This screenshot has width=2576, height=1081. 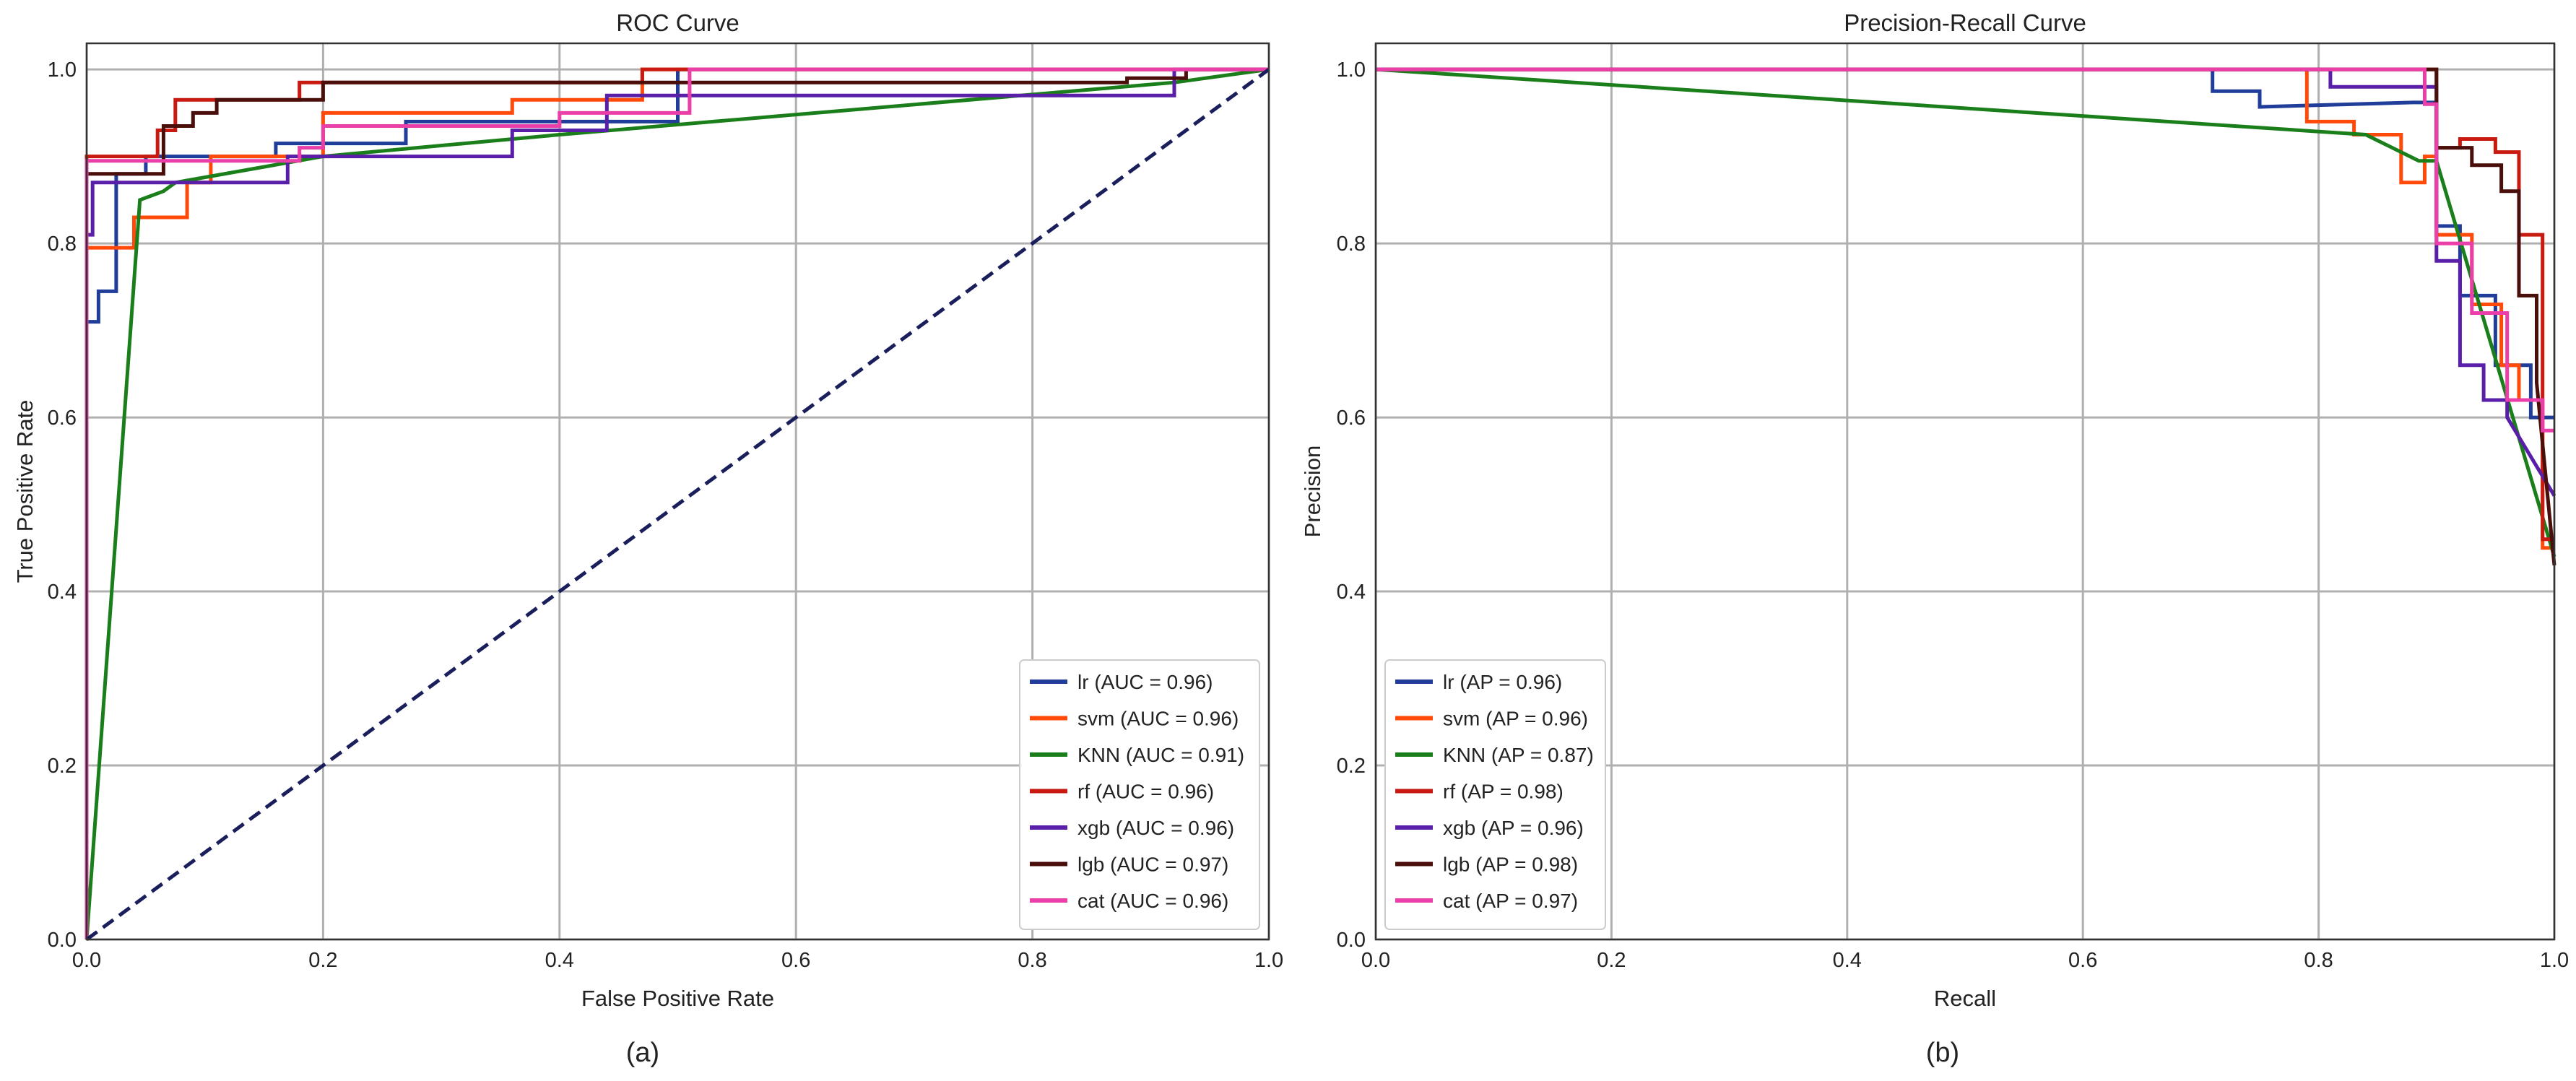 I want to click on pr-legend-entry-svm: svm (AP = 0.96), so click(x=1515, y=719).